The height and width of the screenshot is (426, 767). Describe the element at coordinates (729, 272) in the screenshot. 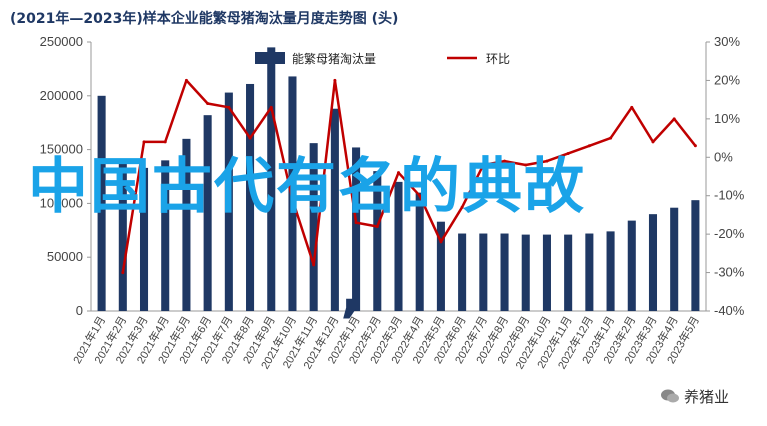

I see `right-tick-label: -30%` at that location.